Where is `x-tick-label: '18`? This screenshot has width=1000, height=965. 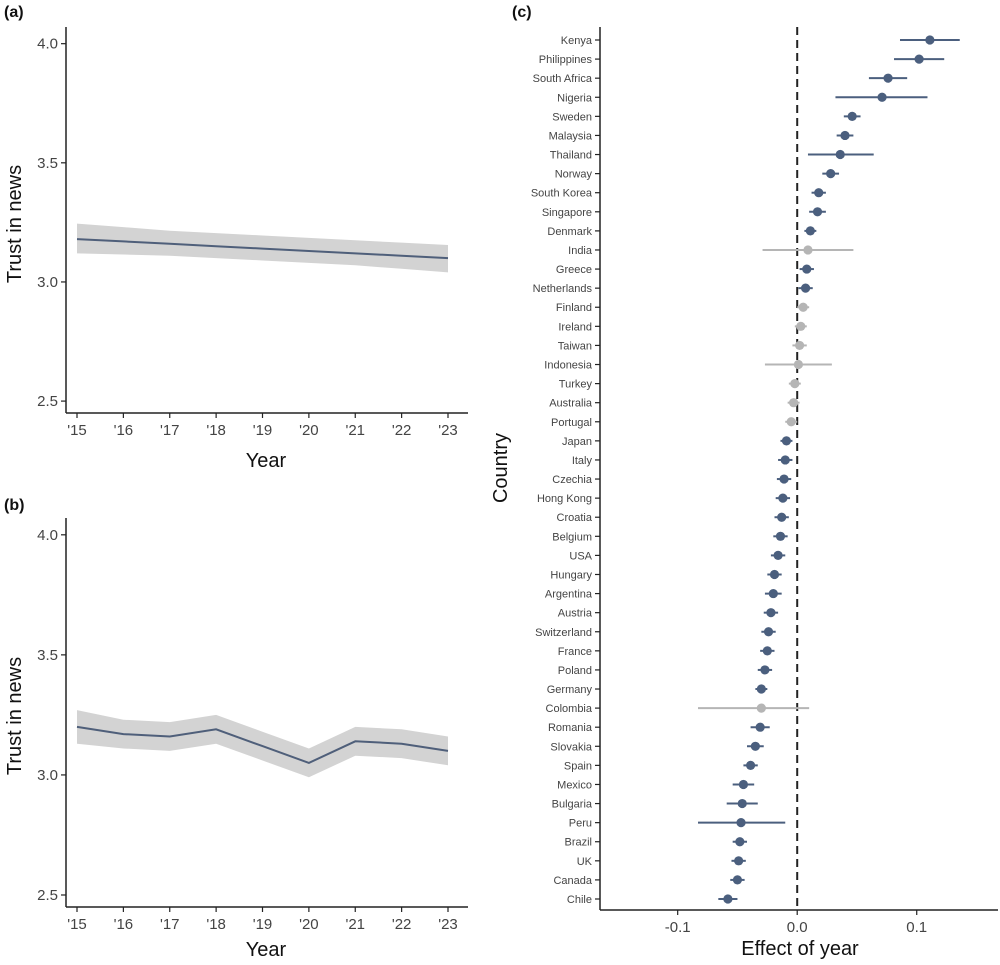
x-tick-label: '18 is located at coordinates (216, 924).